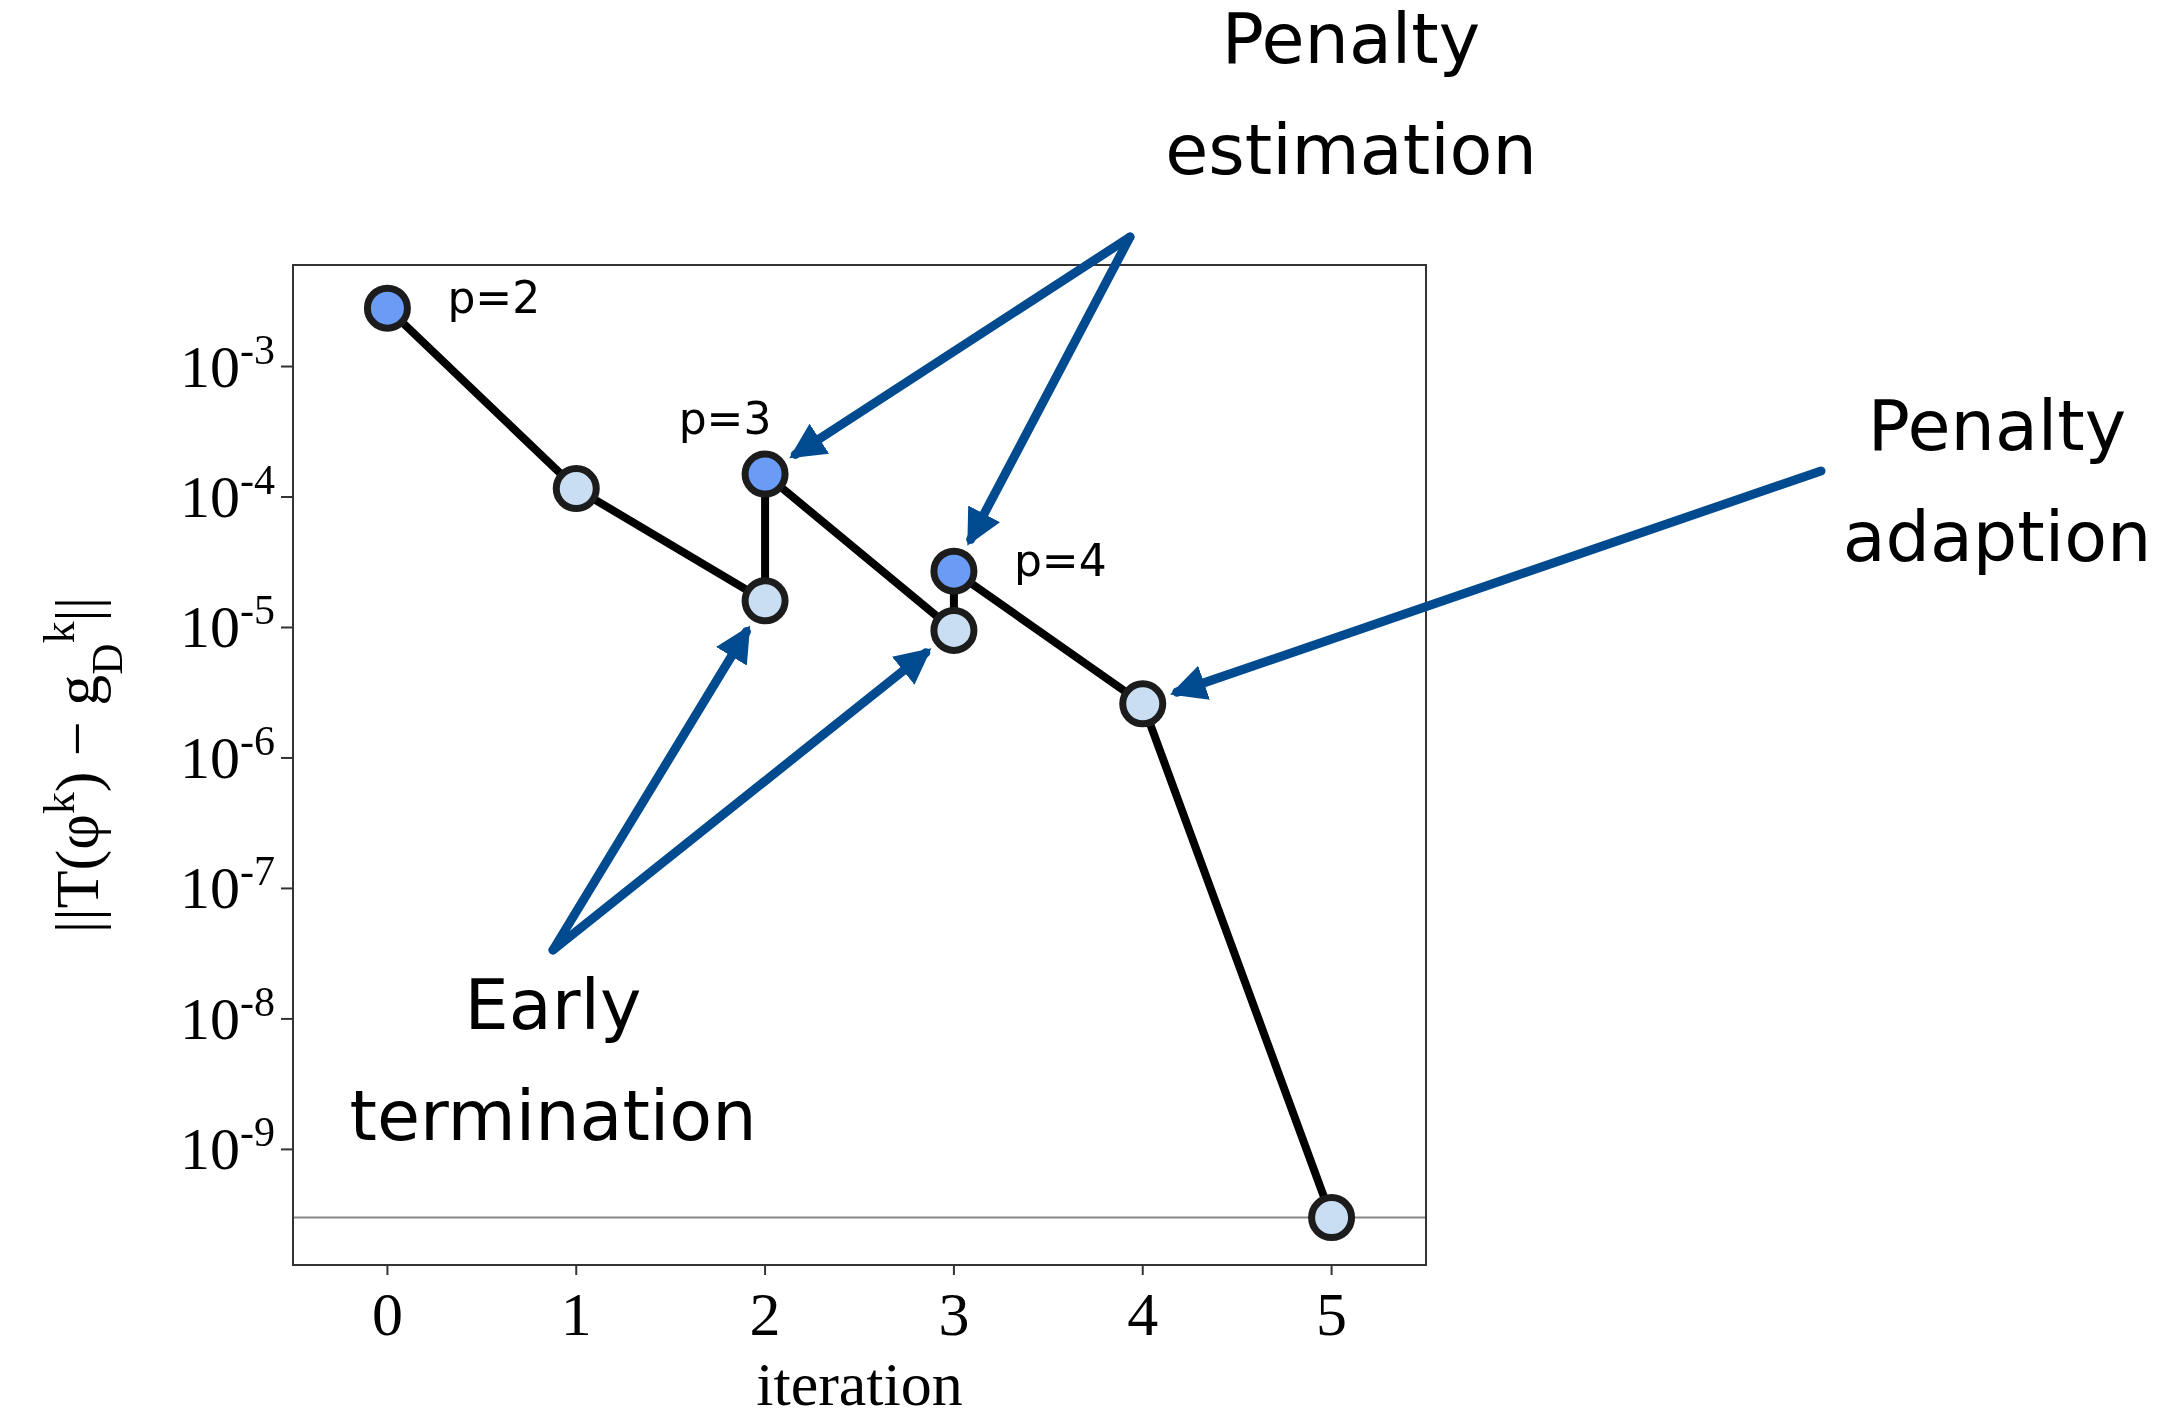  What do you see at coordinates (1351, 95) in the screenshot?
I see `text: Penalty estimation` at bounding box center [1351, 95].